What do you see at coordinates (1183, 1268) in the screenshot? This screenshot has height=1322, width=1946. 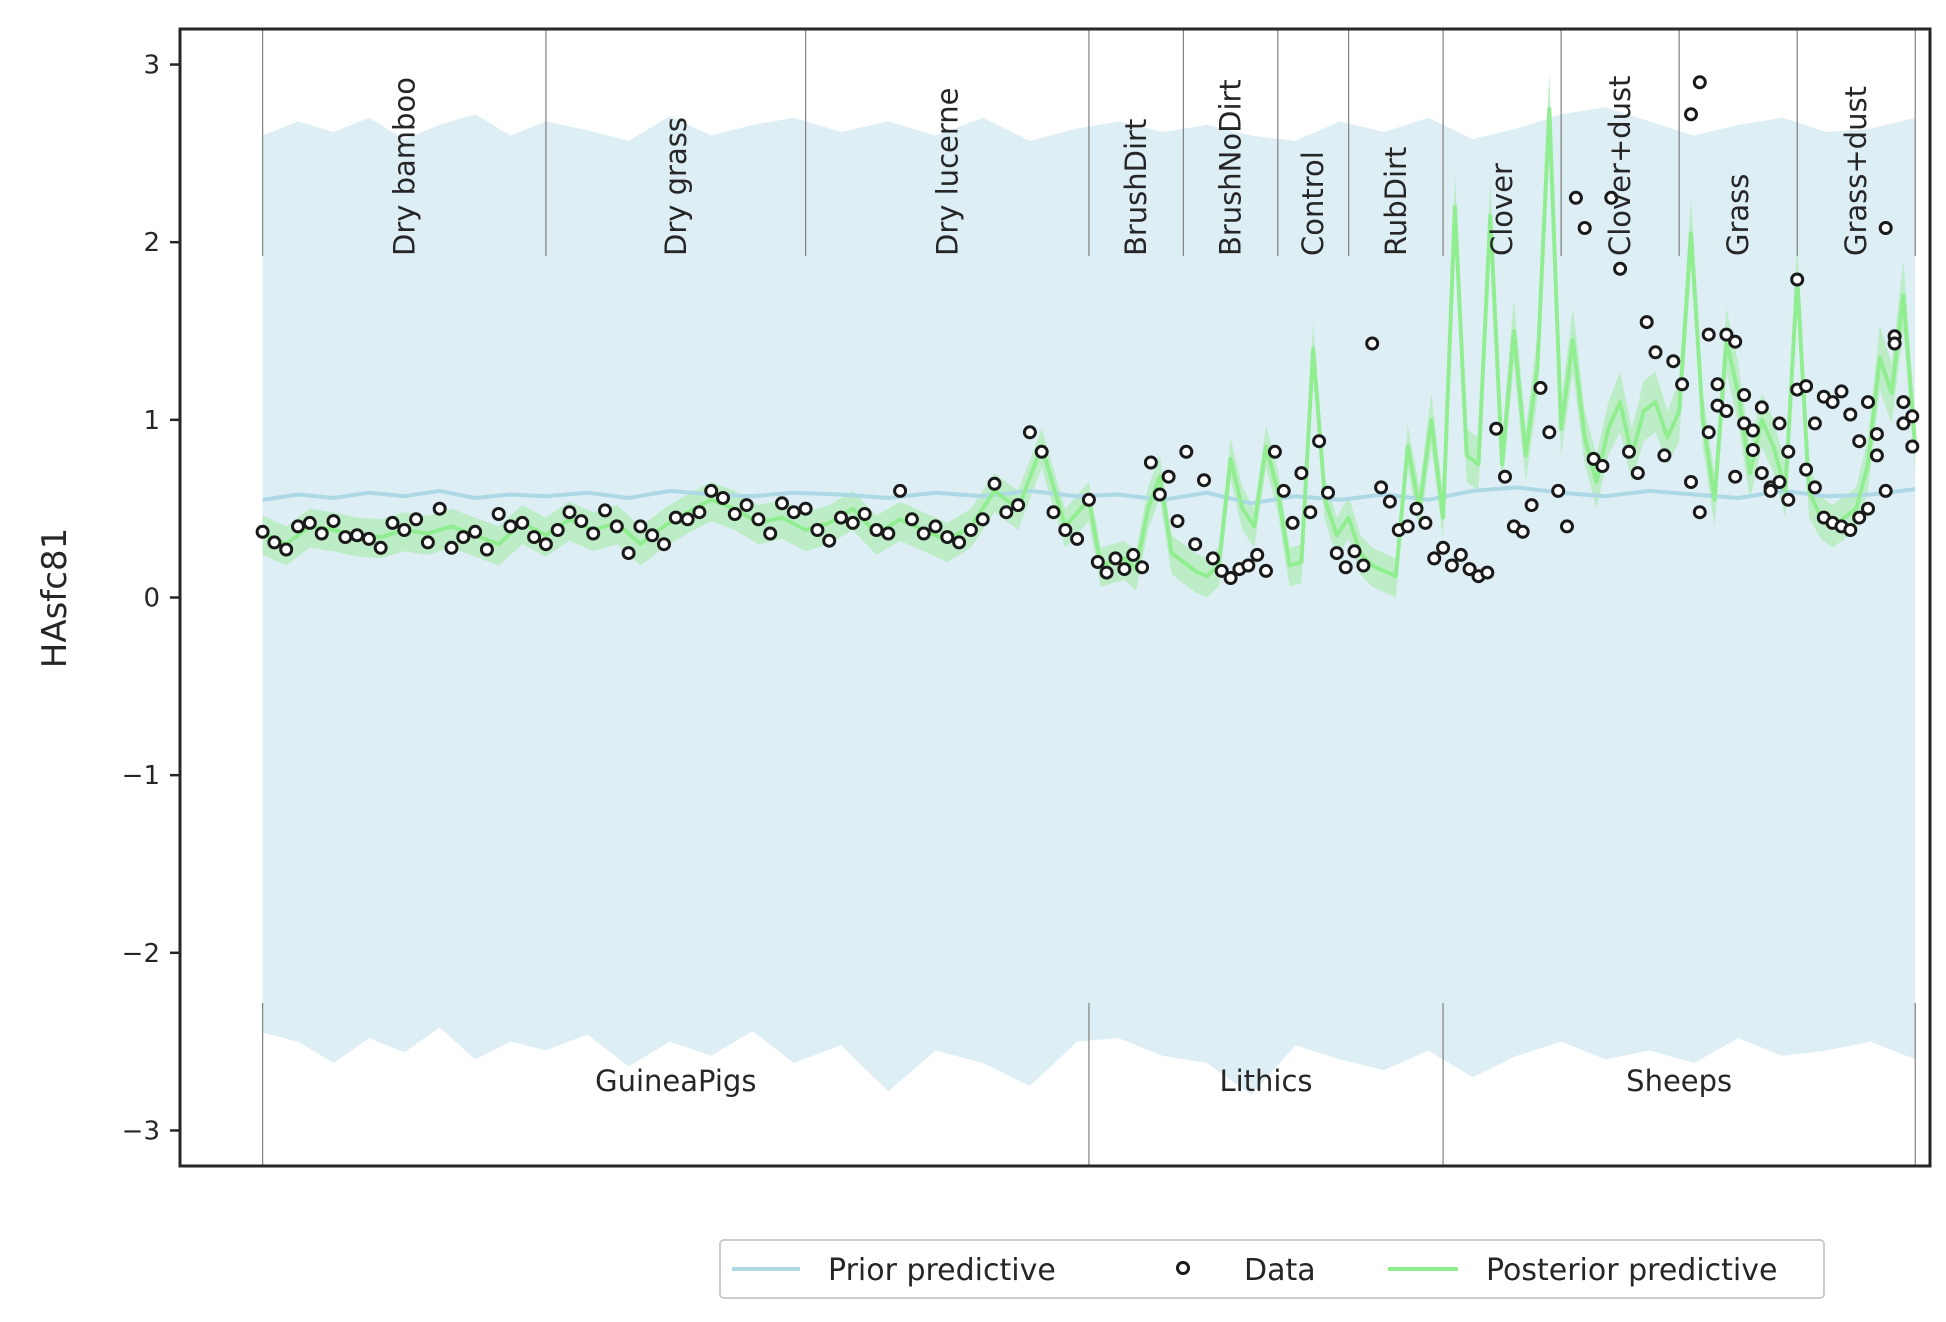 I see `legend-data-swatch` at bounding box center [1183, 1268].